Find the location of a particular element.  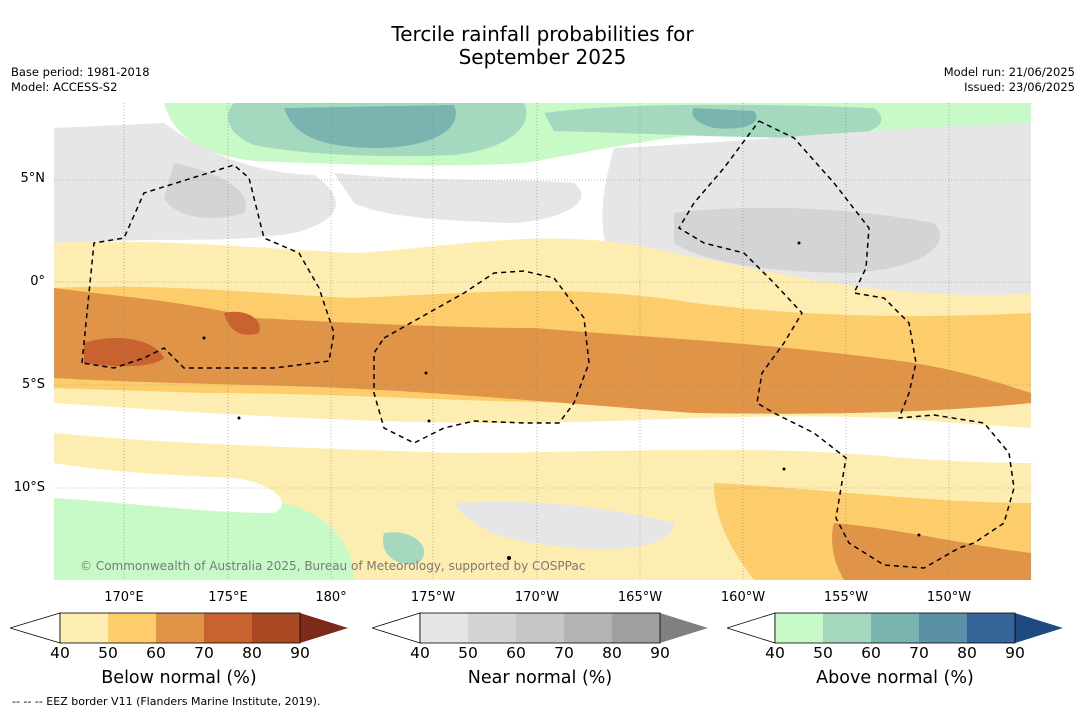

near-tick-70: 70 is located at coordinates (564, 653).